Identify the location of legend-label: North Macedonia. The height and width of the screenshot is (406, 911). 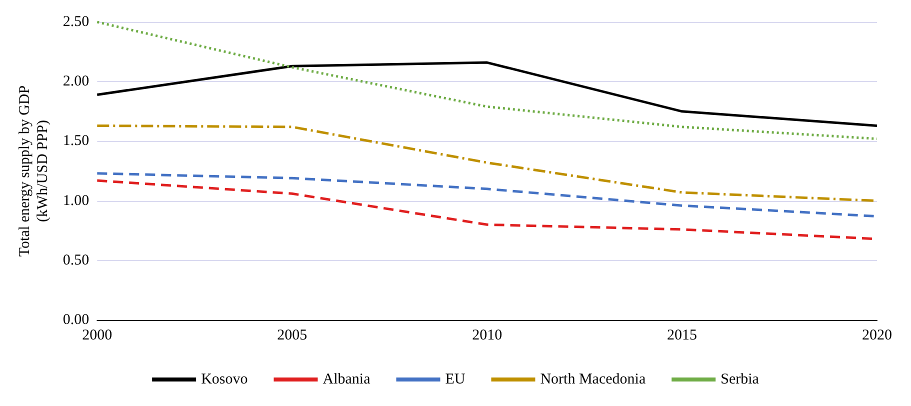
(593, 380).